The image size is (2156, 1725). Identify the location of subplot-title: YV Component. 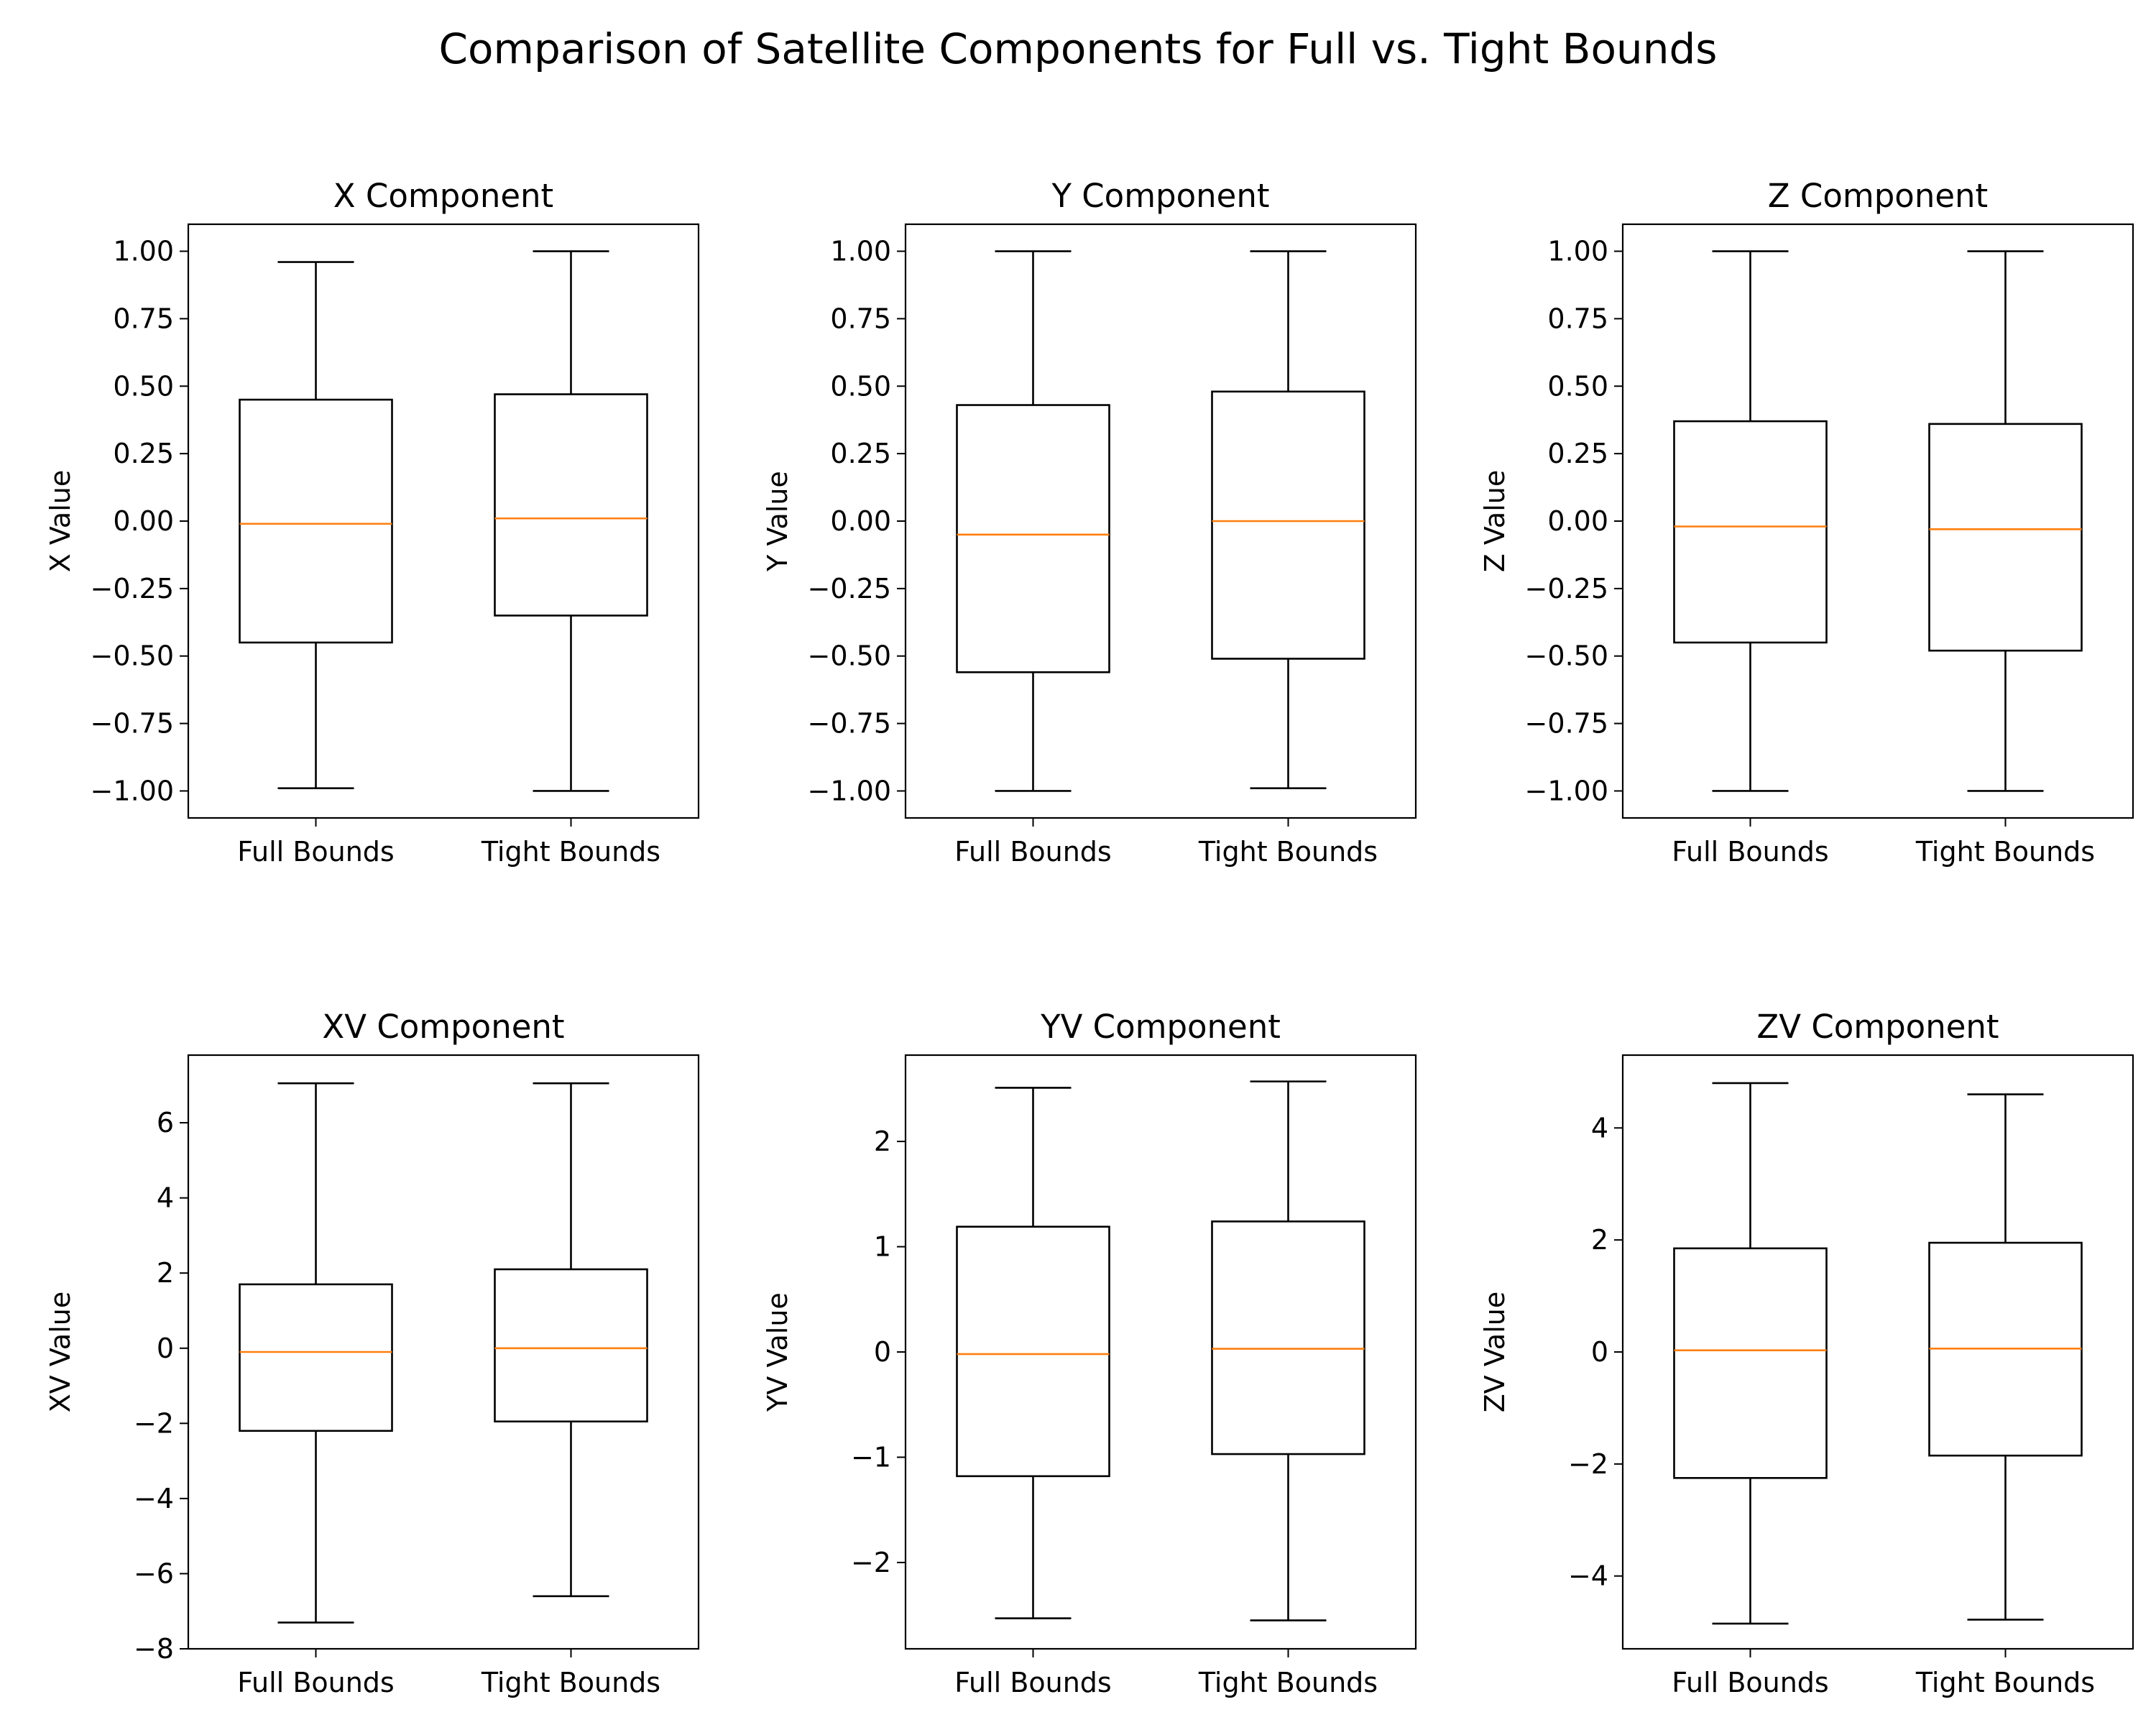
(1160, 1027).